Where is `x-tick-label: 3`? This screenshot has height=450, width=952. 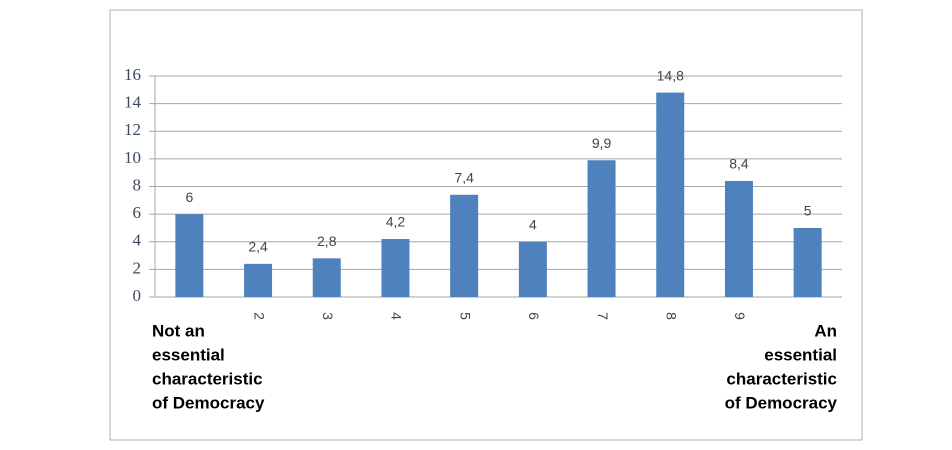 x-tick-label: 3 is located at coordinates (328, 316).